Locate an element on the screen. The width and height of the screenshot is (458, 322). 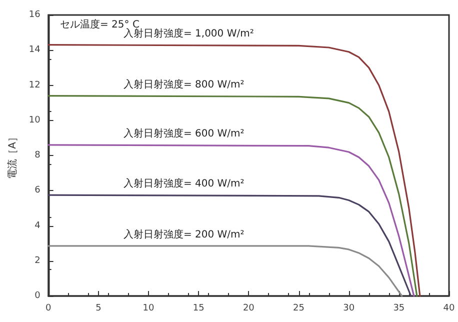
y-tick-label: 10 is located at coordinates (34, 120).